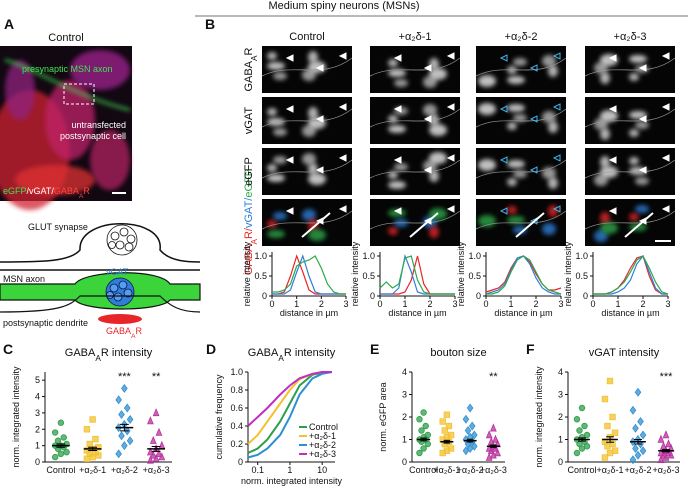 This screenshot has width=688, height=493. I want to click on y-tick-label: 2, so click(404, 417).